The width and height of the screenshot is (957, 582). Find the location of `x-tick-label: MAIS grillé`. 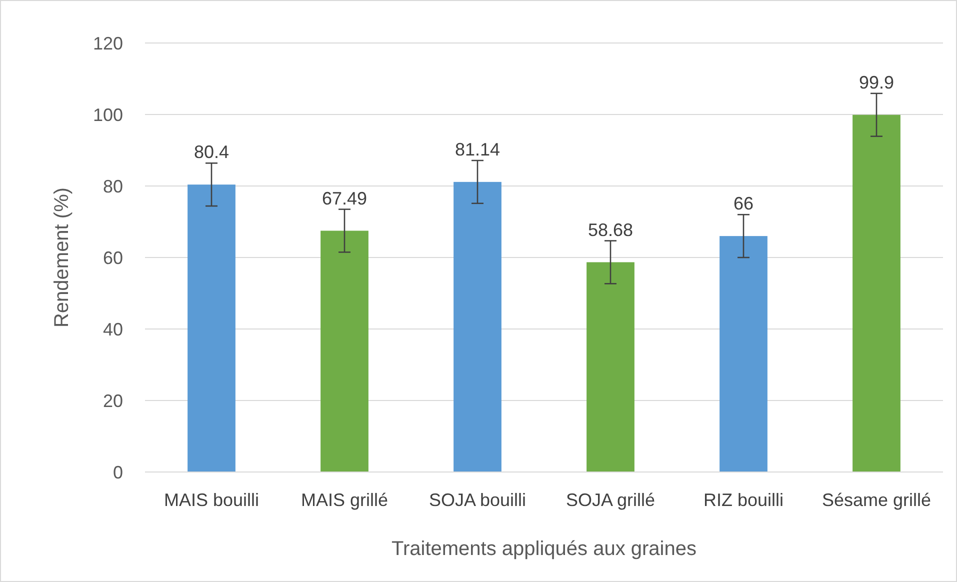

x-tick-label: MAIS grillé is located at coordinates (344, 500).